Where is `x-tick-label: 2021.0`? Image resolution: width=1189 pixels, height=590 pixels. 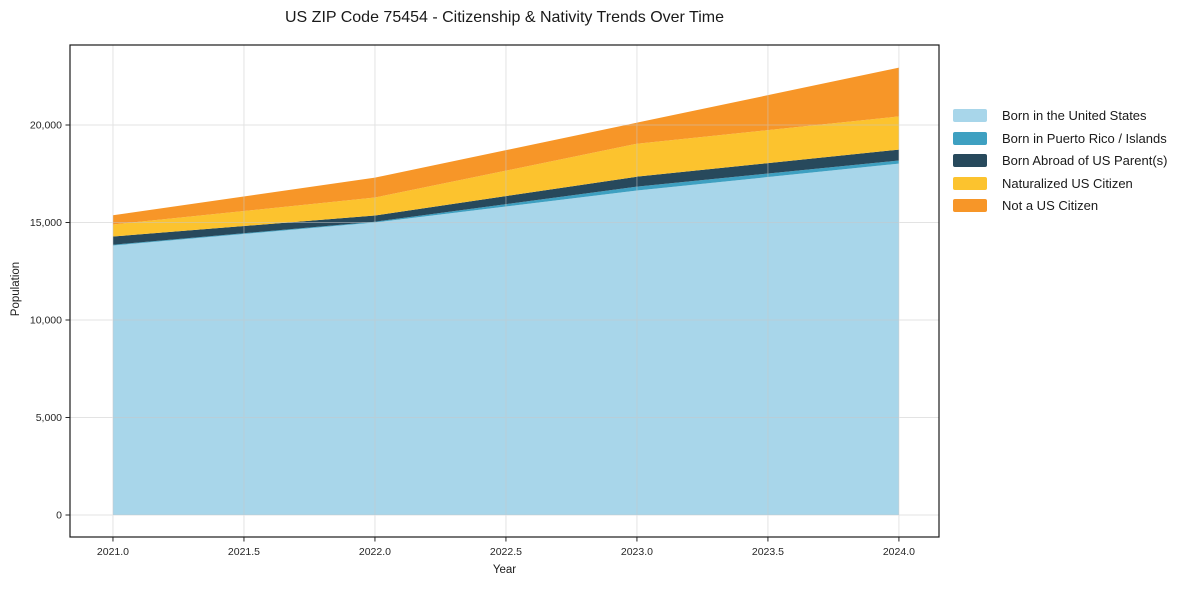 x-tick-label: 2021.0 is located at coordinates (113, 552).